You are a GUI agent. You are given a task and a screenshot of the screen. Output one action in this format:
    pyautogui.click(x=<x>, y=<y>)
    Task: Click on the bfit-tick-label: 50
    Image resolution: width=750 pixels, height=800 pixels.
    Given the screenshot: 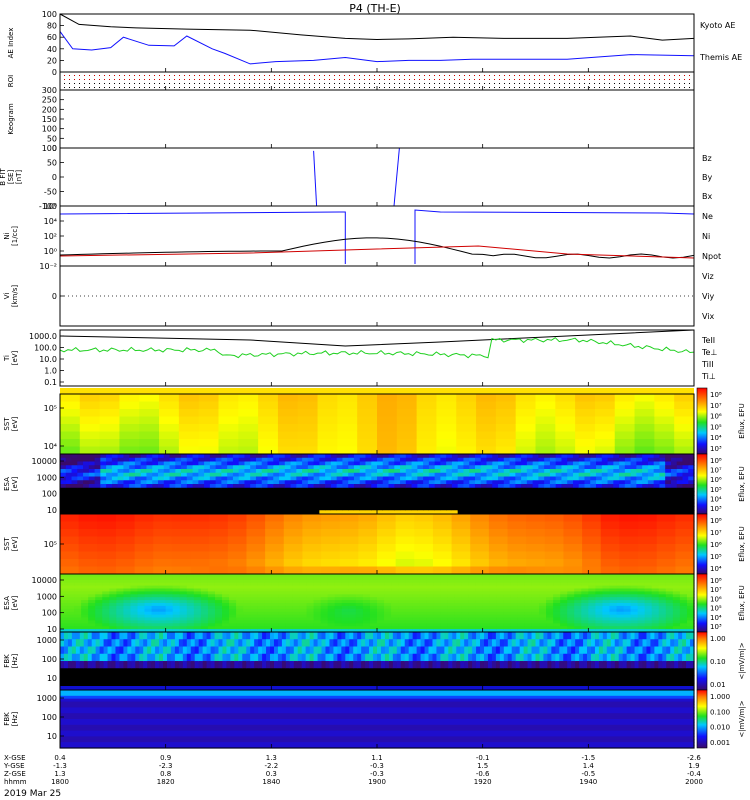 What is the action you would take?
    pyautogui.click(x=52, y=163)
    